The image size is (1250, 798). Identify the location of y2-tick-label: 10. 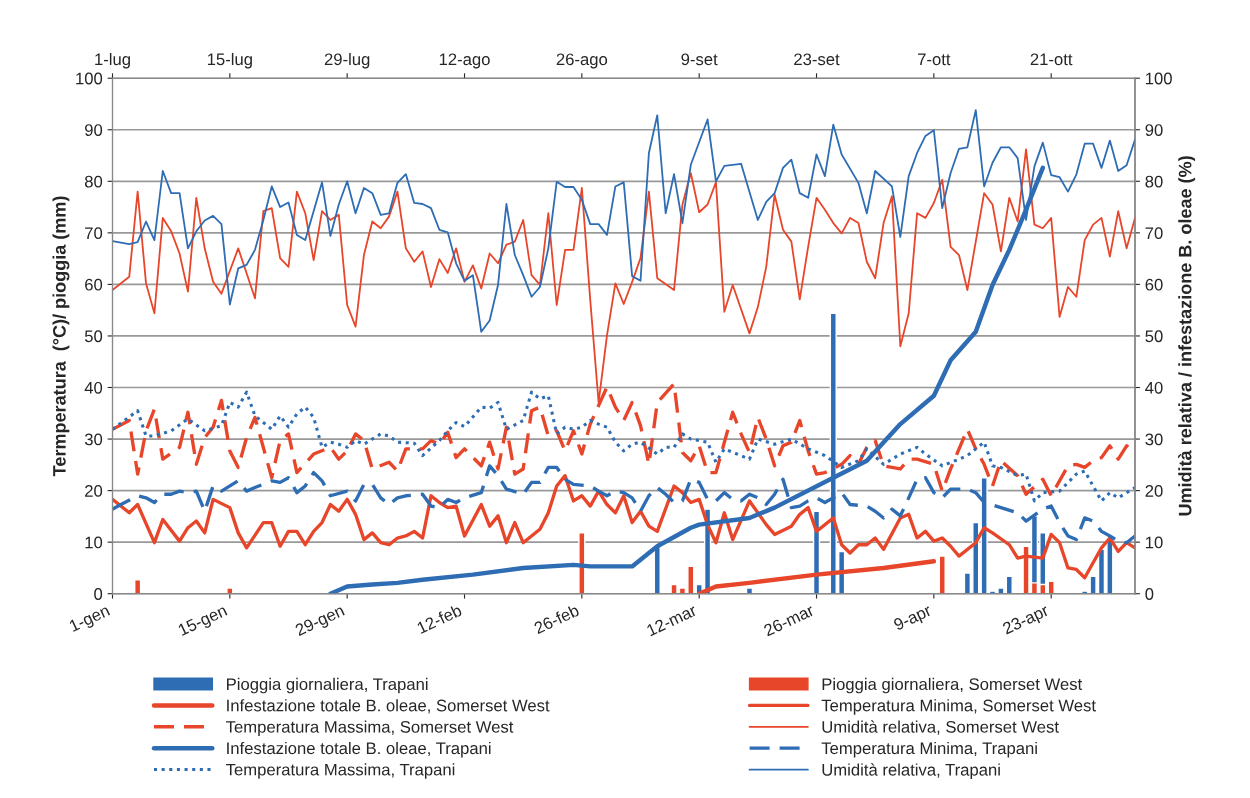
(1154, 542).